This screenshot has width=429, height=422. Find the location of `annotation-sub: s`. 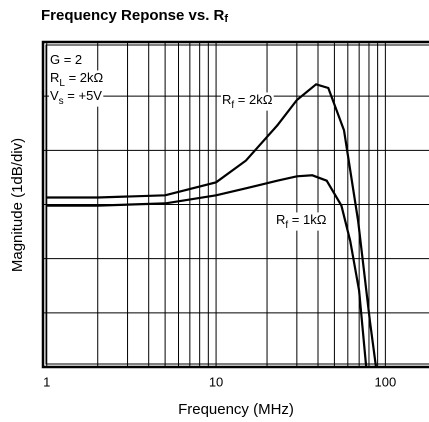

annotation-sub: s is located at coordinates (61, 101).